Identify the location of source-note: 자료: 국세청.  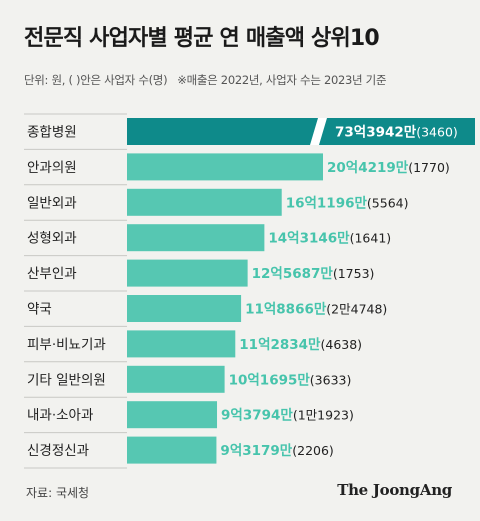
(58, 493).